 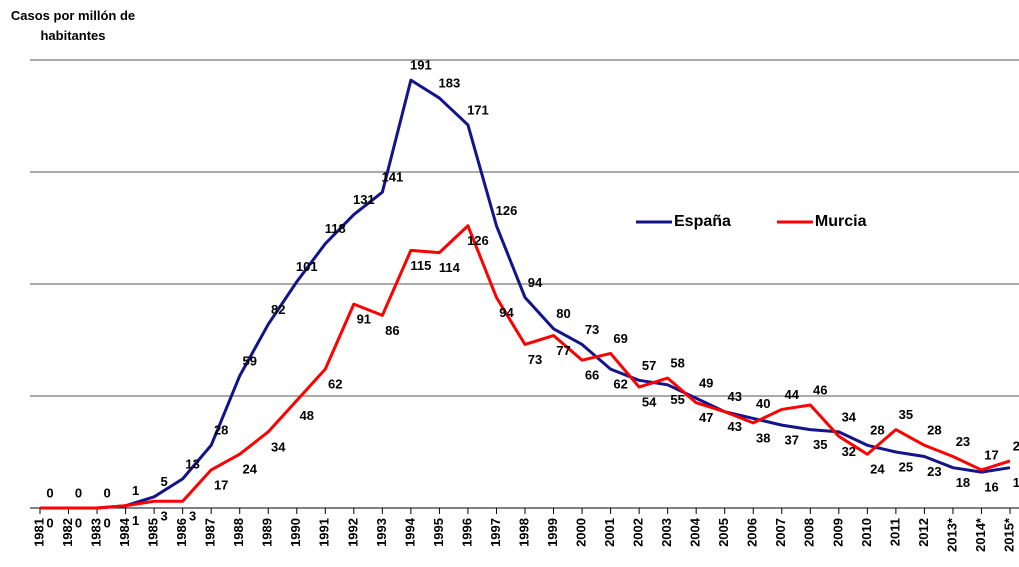 What do you see at coordinates (307, 266) in the screenshot?
I see `data-label: 101` at bounding box center [307, 266].